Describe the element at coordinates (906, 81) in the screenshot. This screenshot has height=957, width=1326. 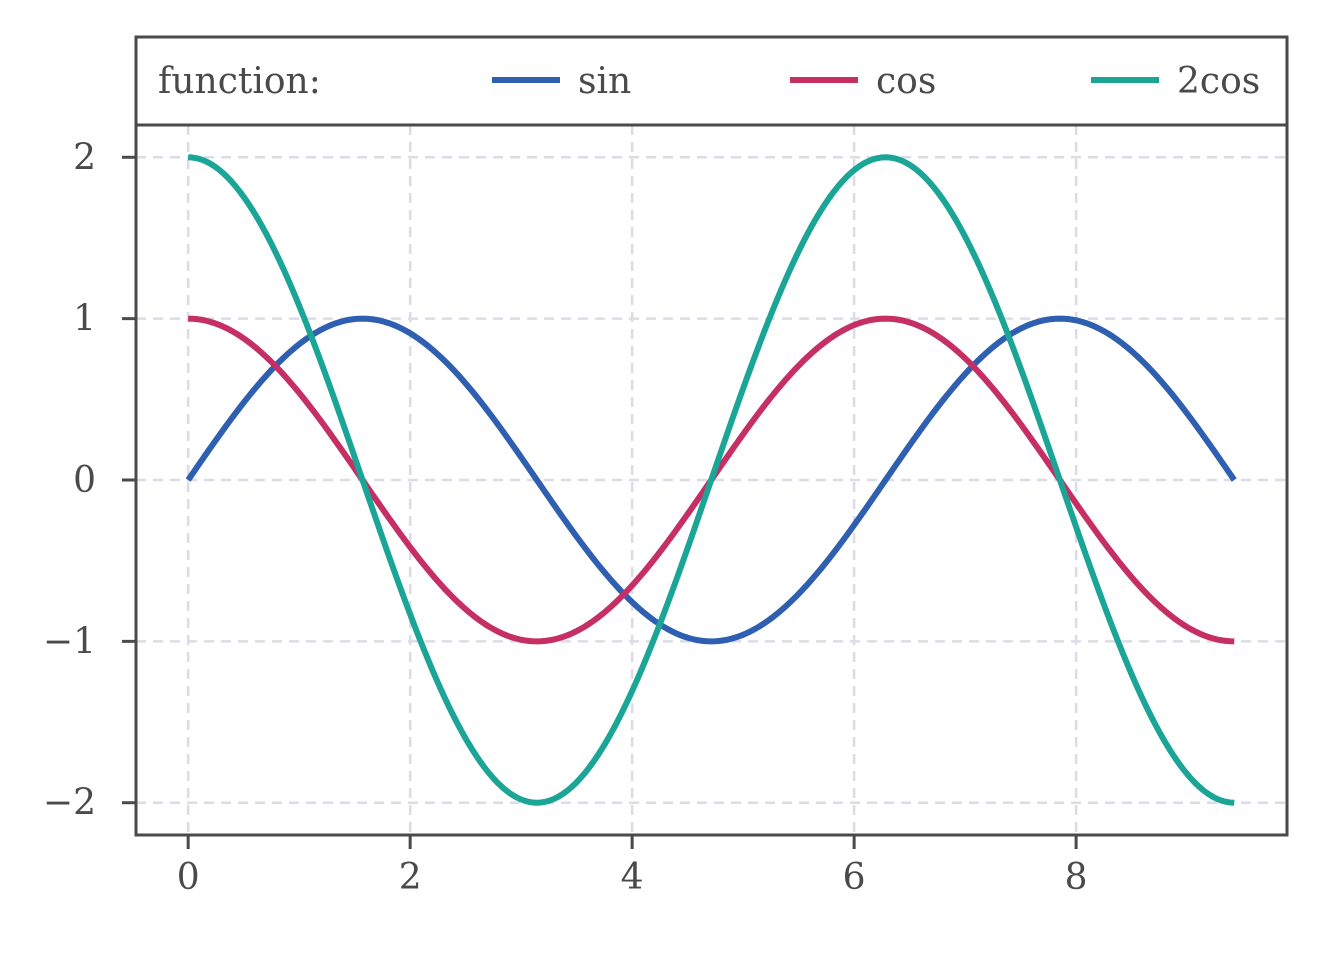
I see `legend-label-cos: cos` at that location.